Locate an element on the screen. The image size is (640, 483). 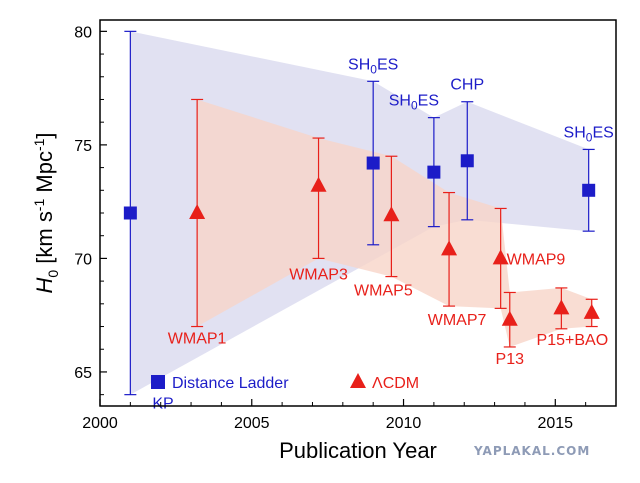
legend-label: Distance Ladder is located at coordinates (230, 383).